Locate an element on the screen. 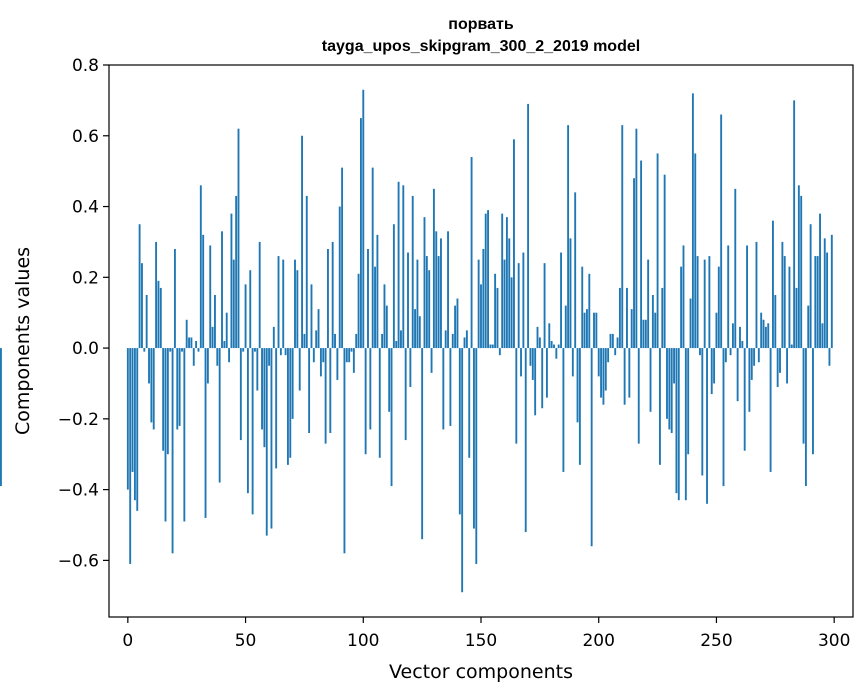  x-tick-label: 50 is located at coordinates (246, 641).